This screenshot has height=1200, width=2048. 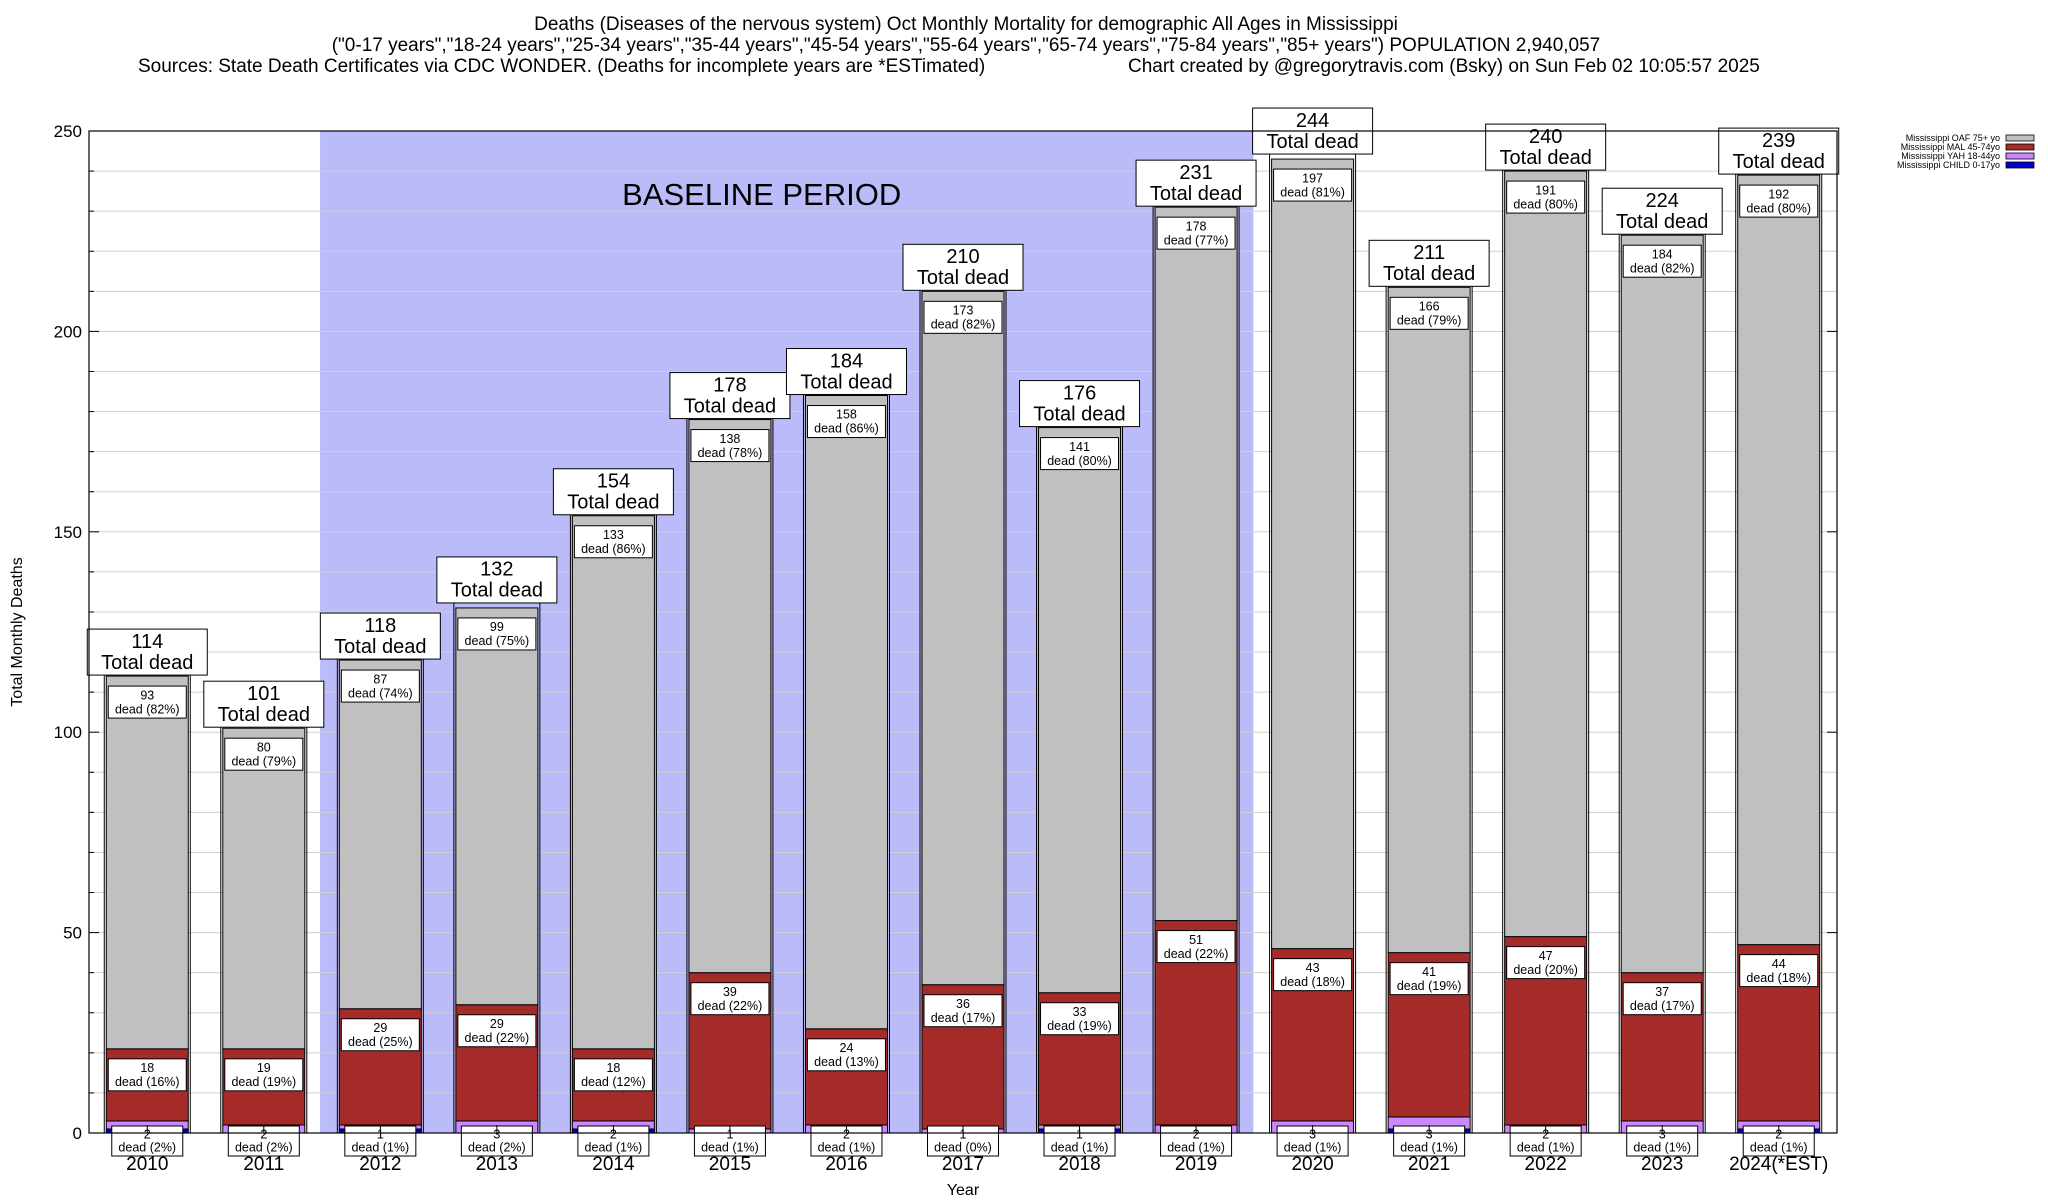 What do you see at coordinates (1662, 254) in the screenshot?
I see `oaf-label-text: 184` at bounding box center [1662, 254].